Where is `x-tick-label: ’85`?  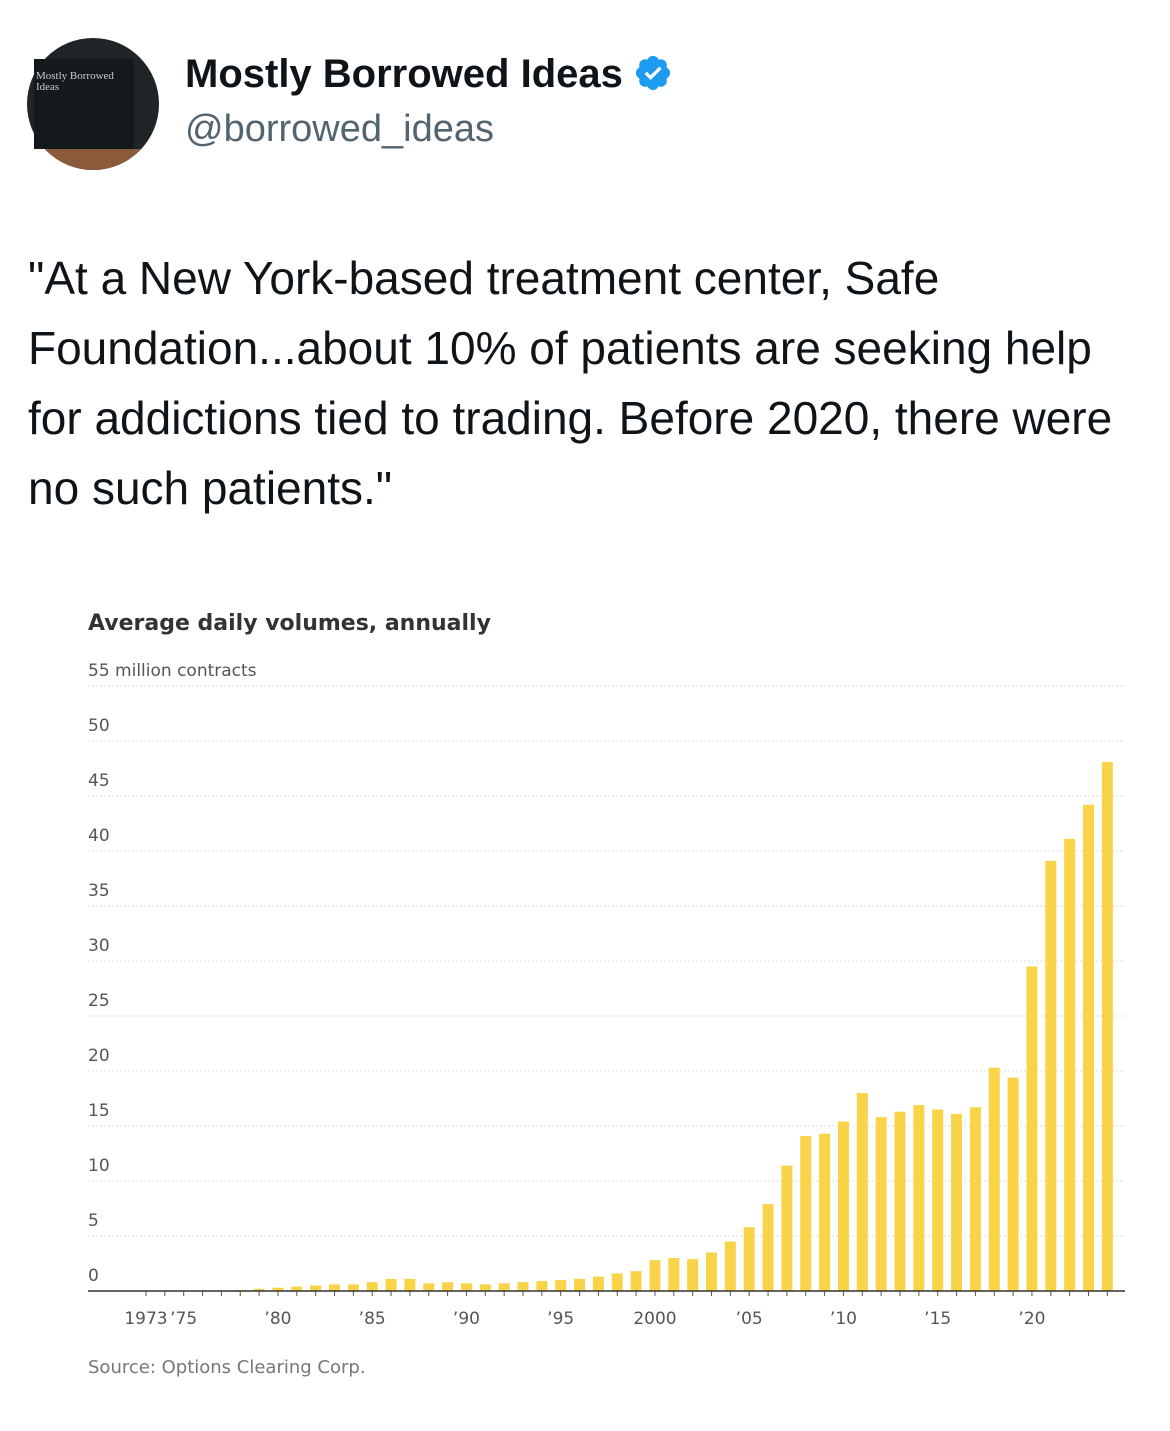 x-tick-label: ’85 is located at coordinates (372, 1319).